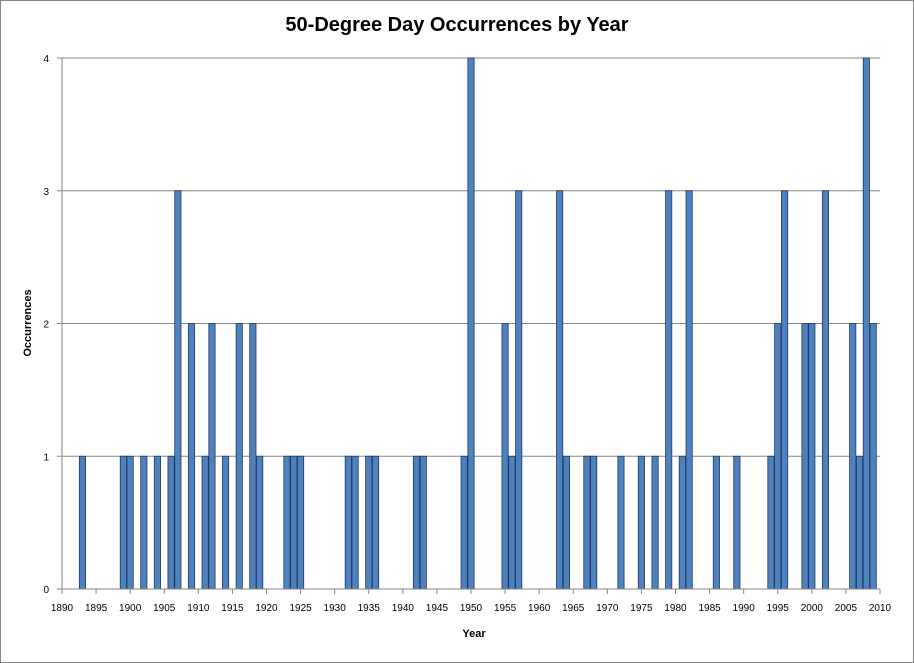 The height and width of the screenshot is (663, 914). Describe the element at coordinates (880, 608) in the screenshot. I see `x-tick-label: 2010` at that location.